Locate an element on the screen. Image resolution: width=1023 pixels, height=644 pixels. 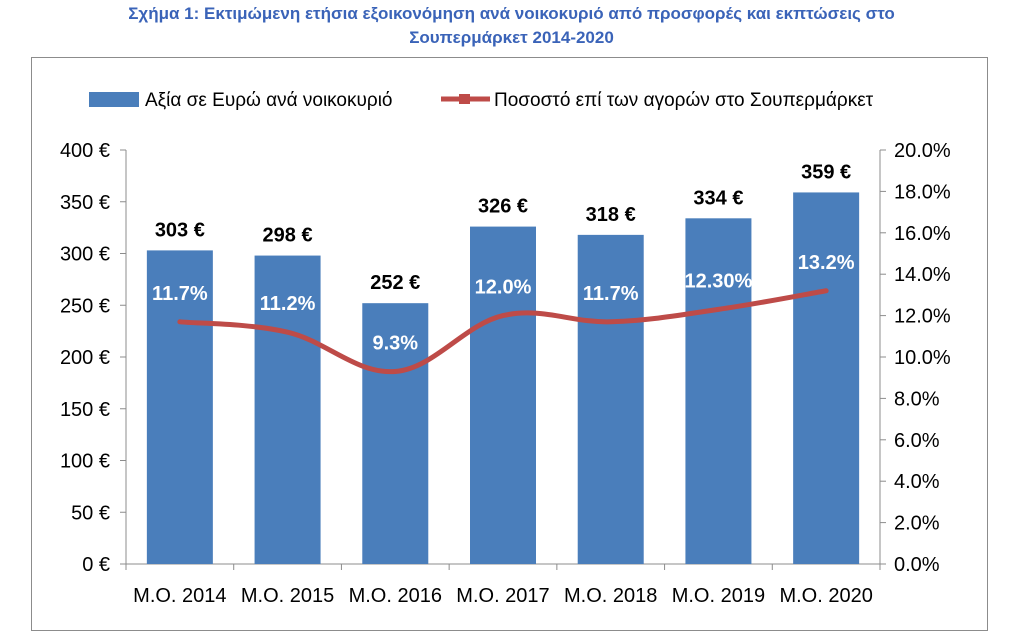
x-tick-label: Μ.Ο. 2016 is located at coordinates (395, 596).